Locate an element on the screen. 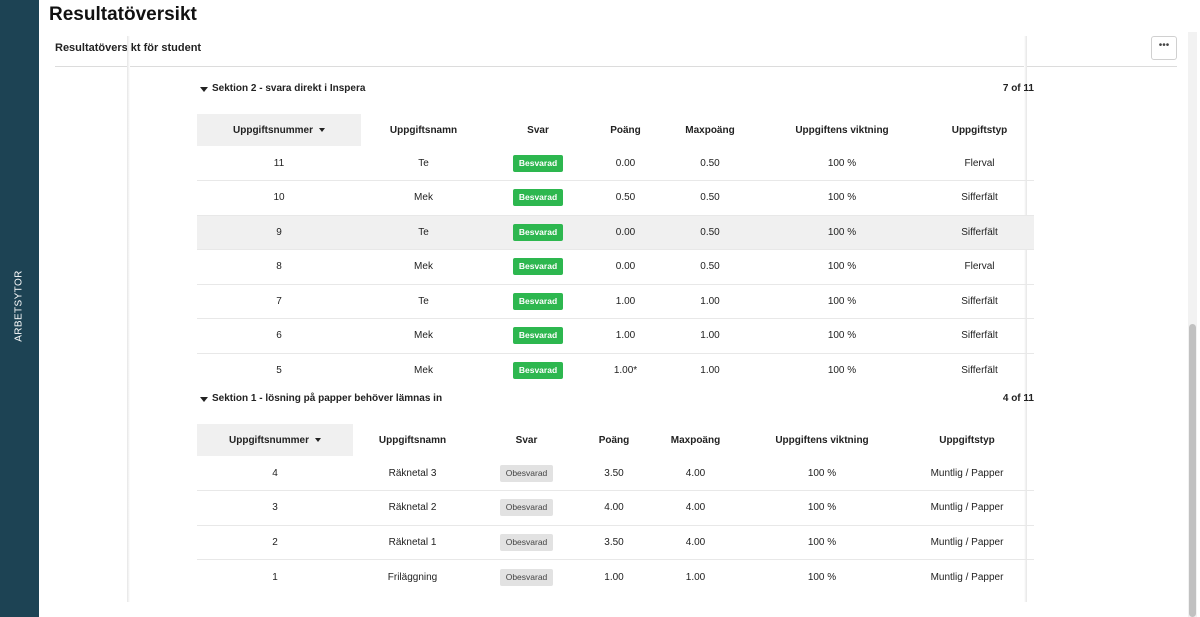  vertical-scrollbar is located at coordinates (1192, 324).